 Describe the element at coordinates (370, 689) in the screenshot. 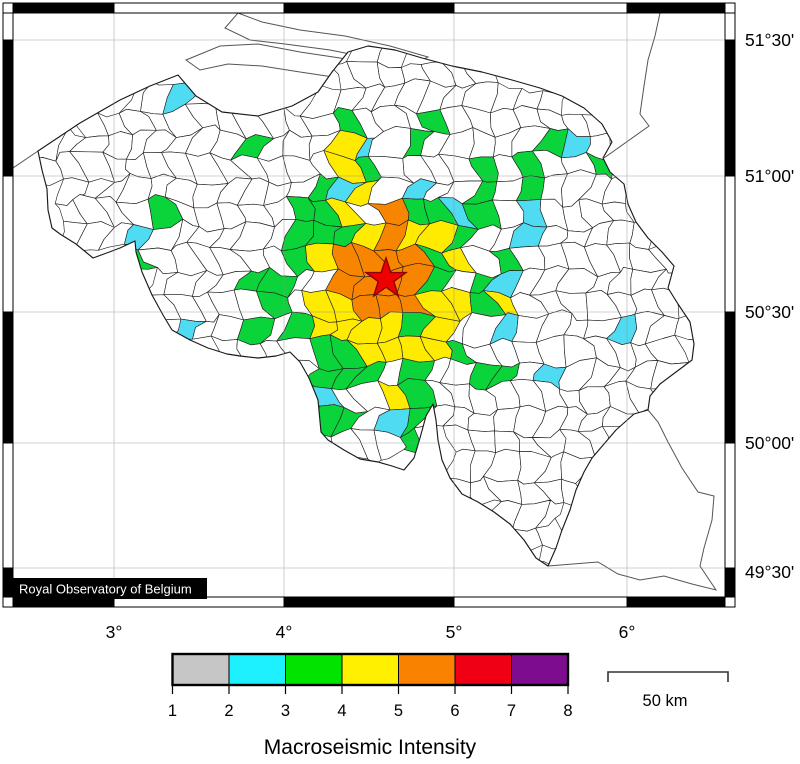

I see `legend-ticks` at that location.